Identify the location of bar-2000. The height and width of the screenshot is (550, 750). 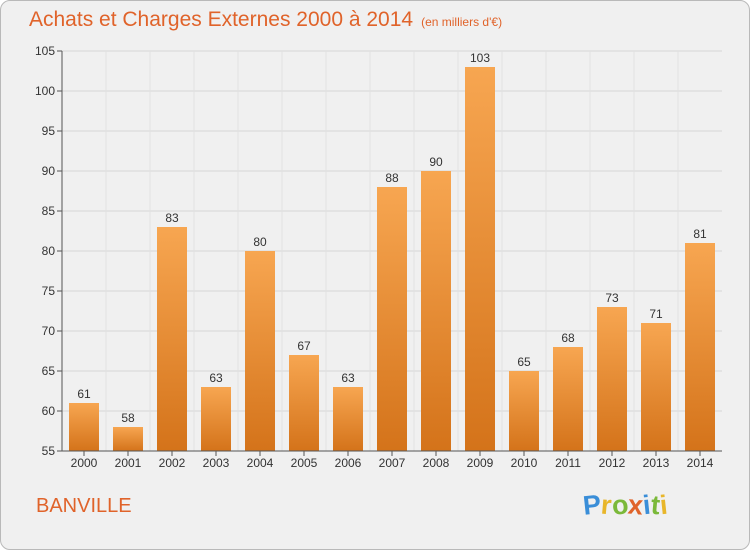
(84, 427).